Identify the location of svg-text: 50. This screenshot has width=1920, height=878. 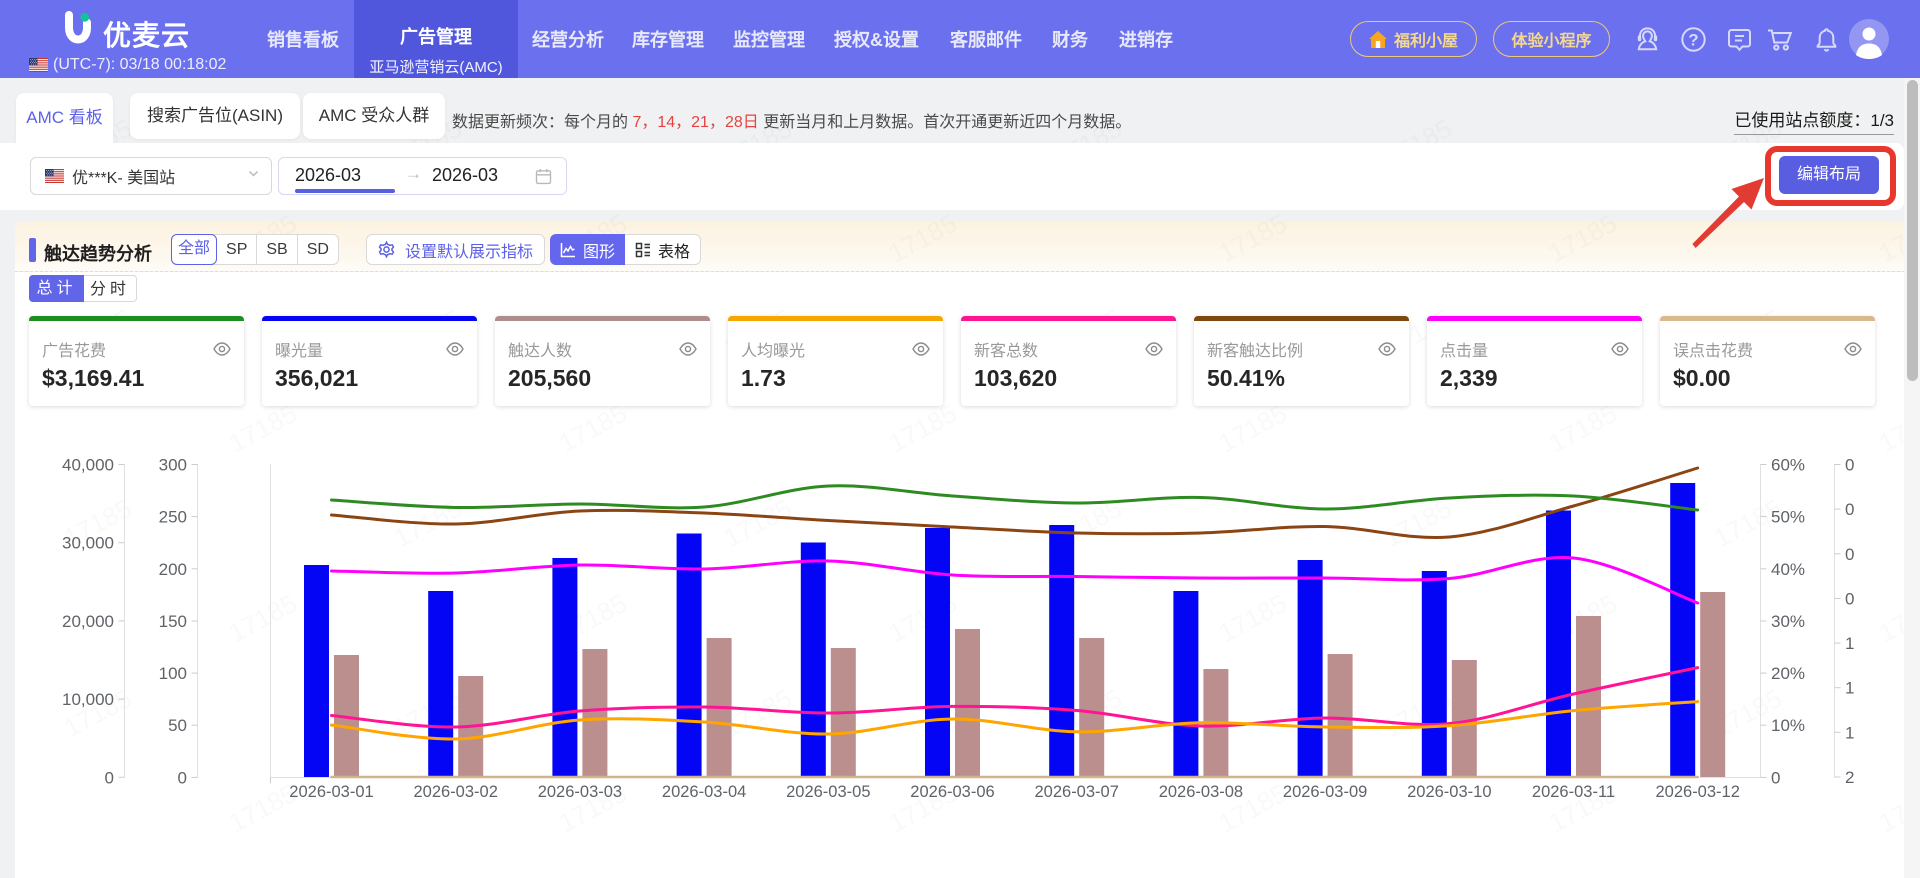
(177, 725).